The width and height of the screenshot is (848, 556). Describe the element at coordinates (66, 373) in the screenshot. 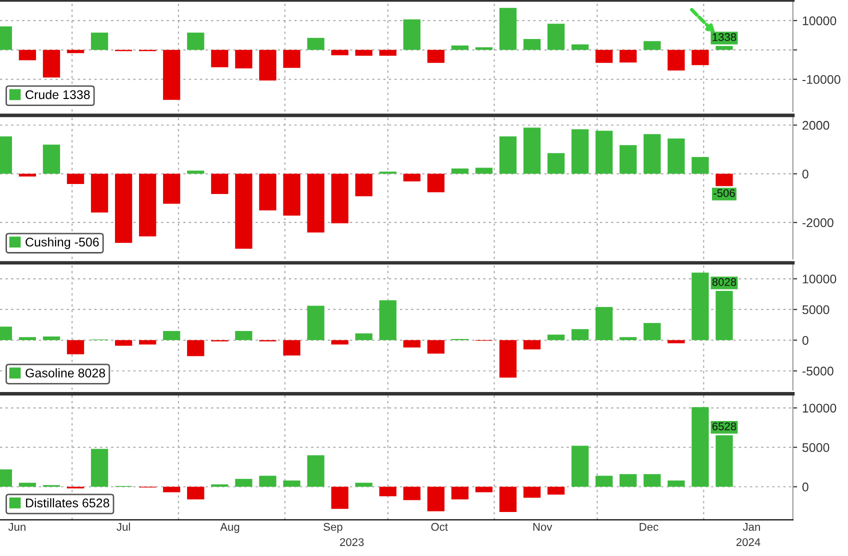

I see `series-label: Gasoline 8028` at that location.